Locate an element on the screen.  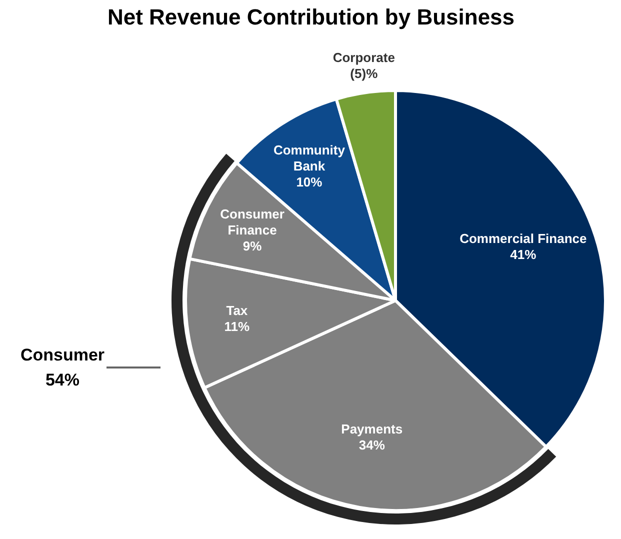
data-label: (5)% is located at coordinates (364, 73).